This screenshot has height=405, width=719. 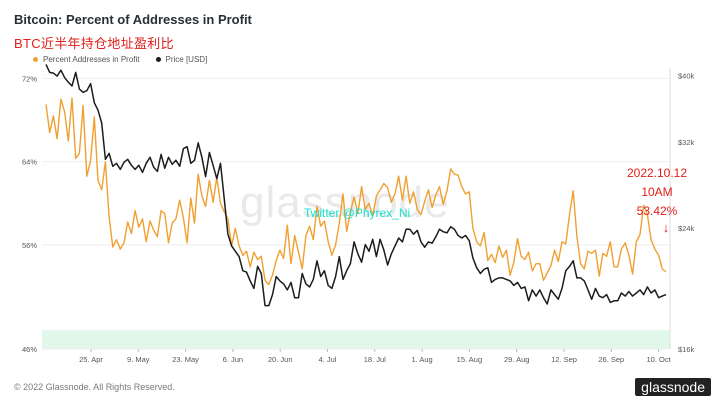 What do you see at coordinates (94, 387) in the screenshot?
I see `copyright-footer: © 2022 Glassnode. All Rights Reserved.` at bounding box center [94, 387].